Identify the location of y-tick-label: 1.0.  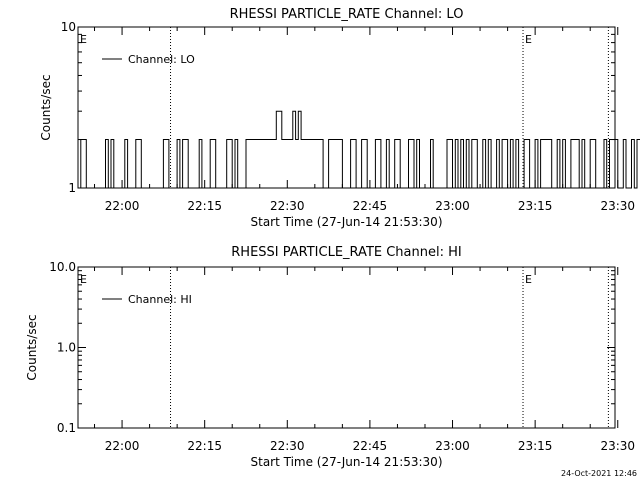
(66, 348).